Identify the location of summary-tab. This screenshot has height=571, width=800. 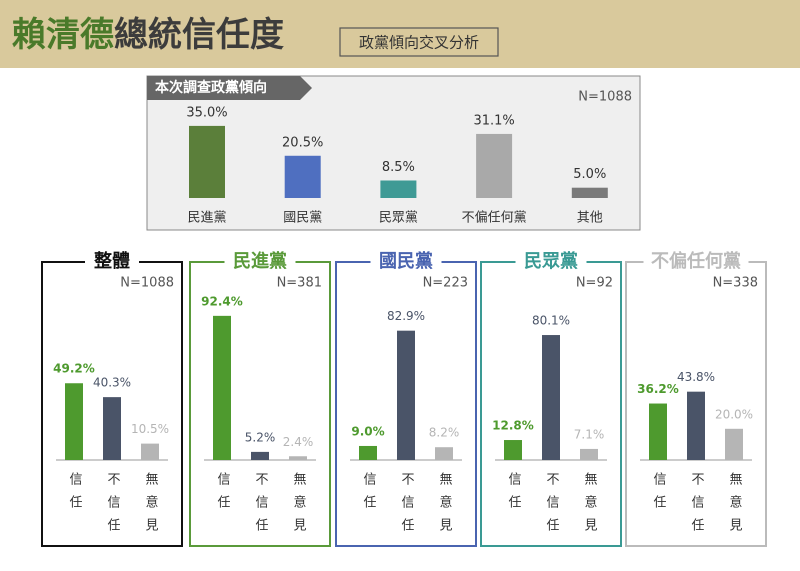
(229, 88).